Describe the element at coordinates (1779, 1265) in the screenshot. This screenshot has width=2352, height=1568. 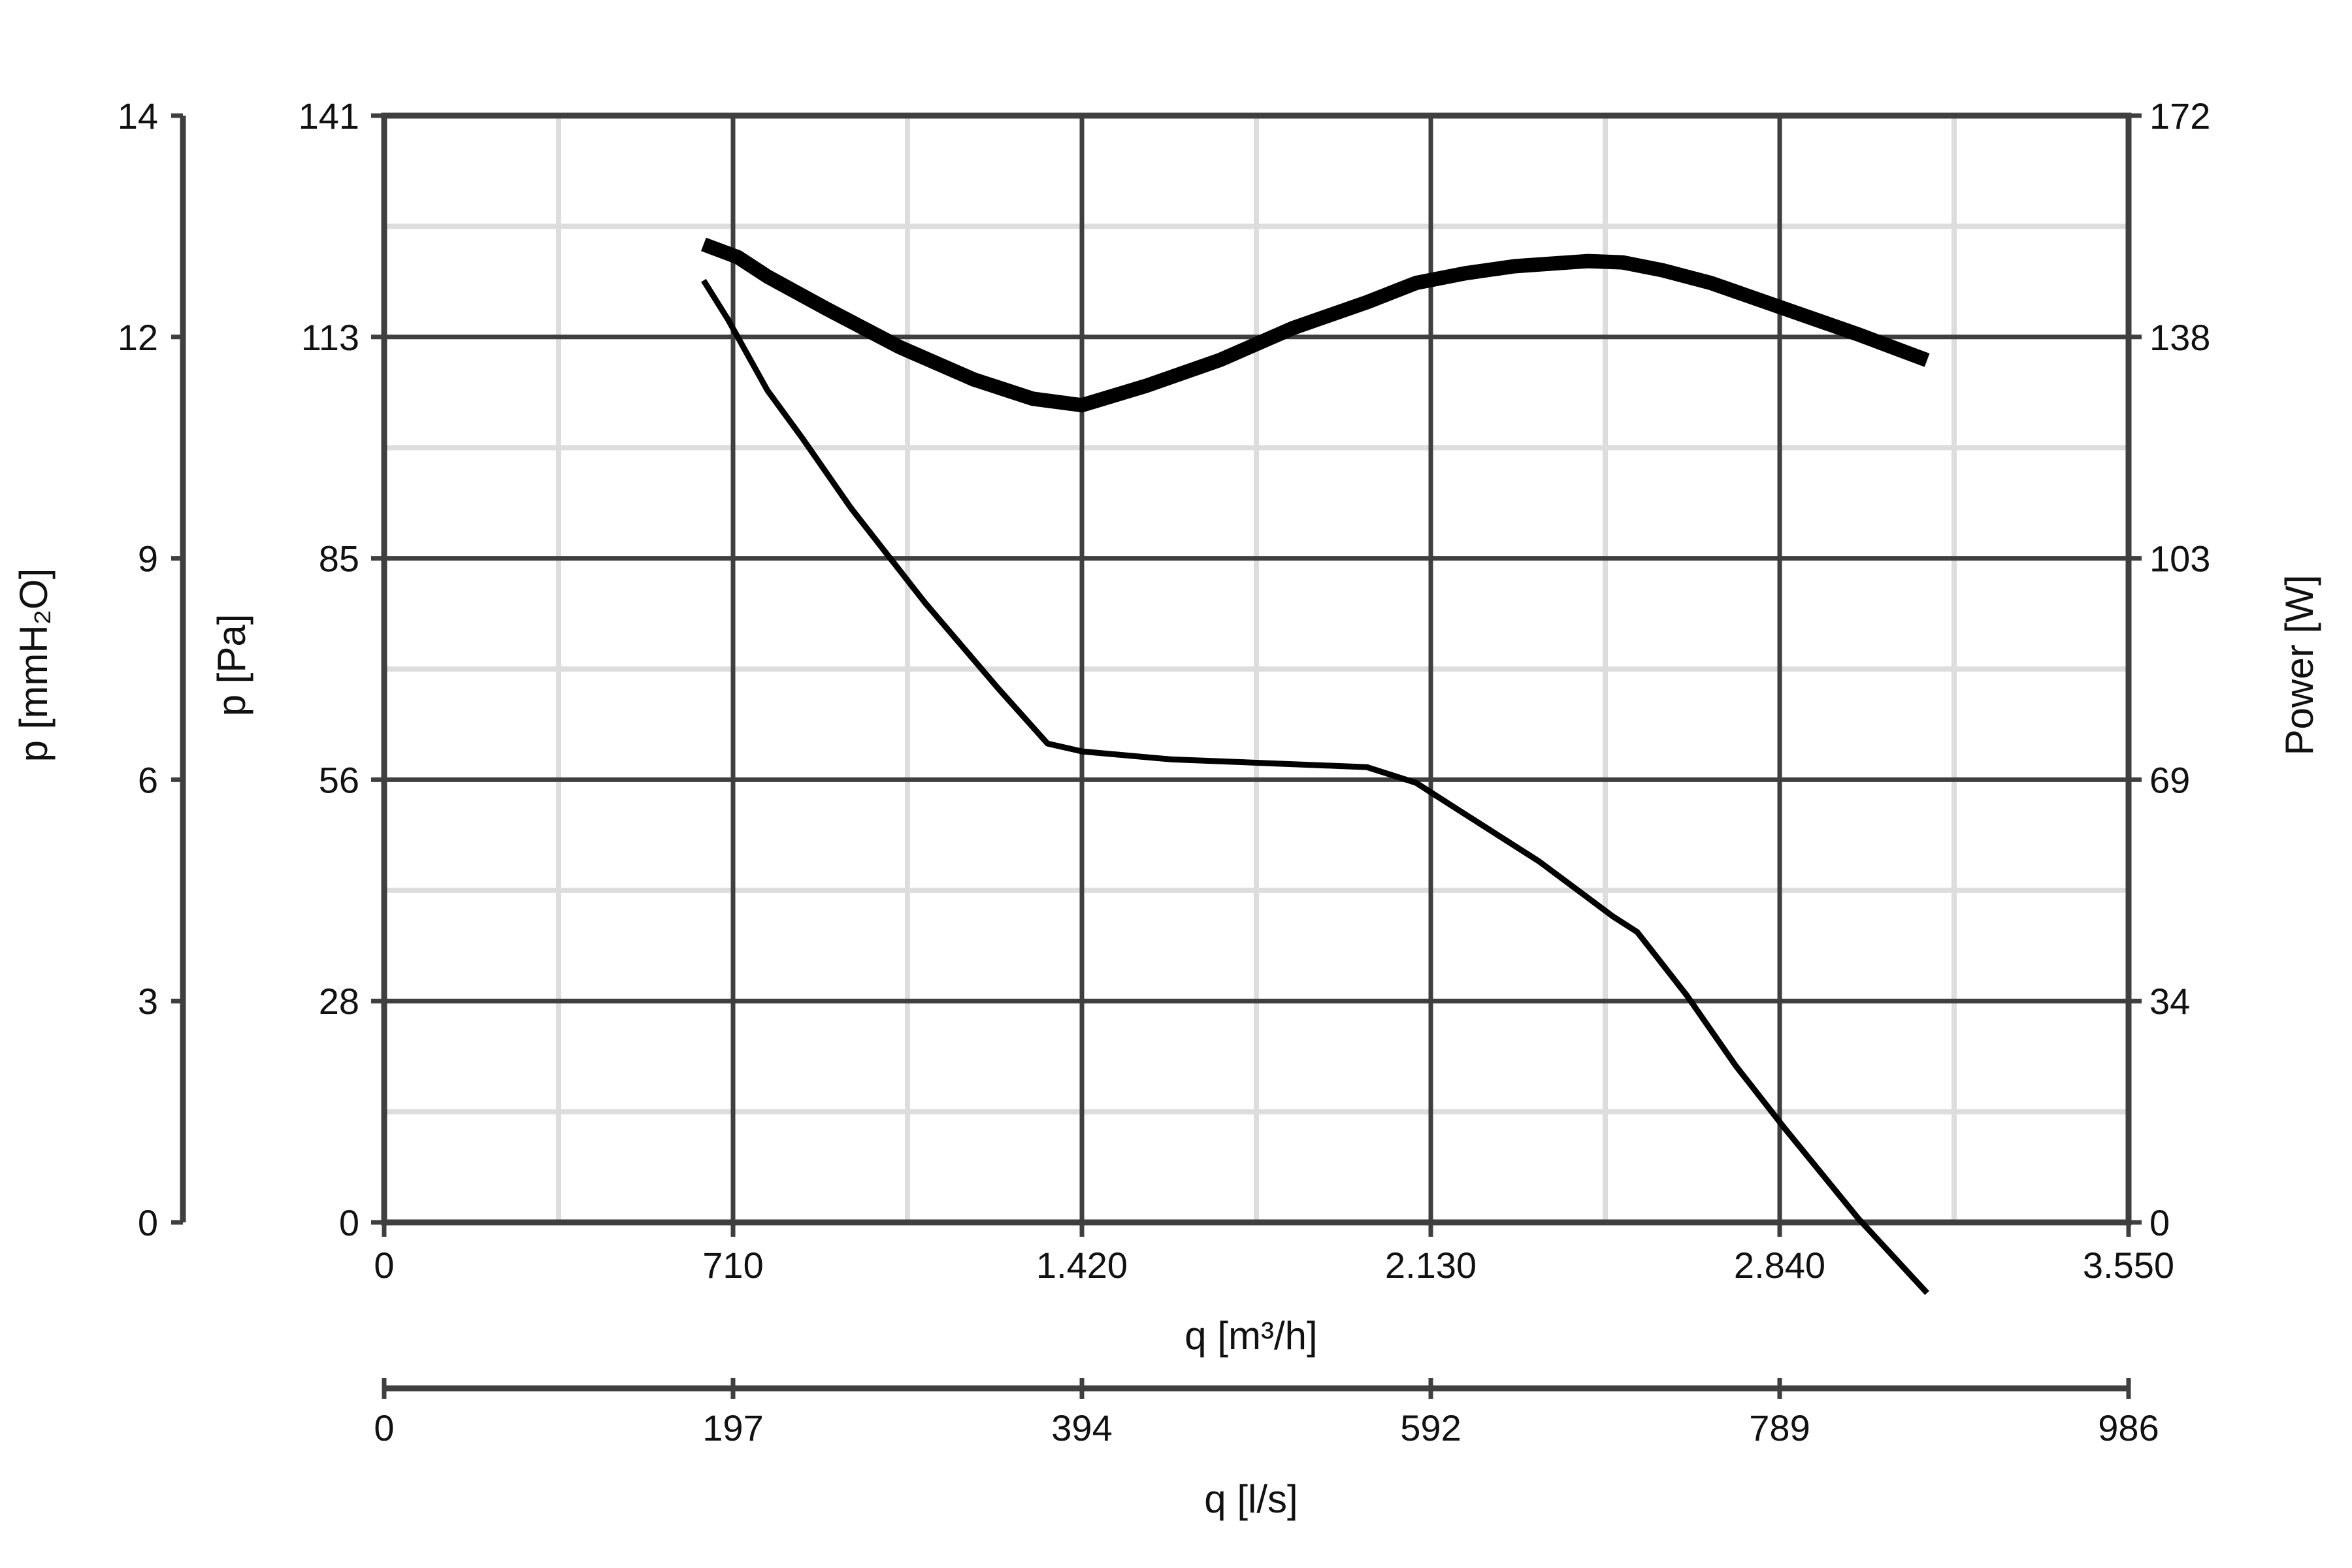
I see `x-tick-label: 2.840` at that location.